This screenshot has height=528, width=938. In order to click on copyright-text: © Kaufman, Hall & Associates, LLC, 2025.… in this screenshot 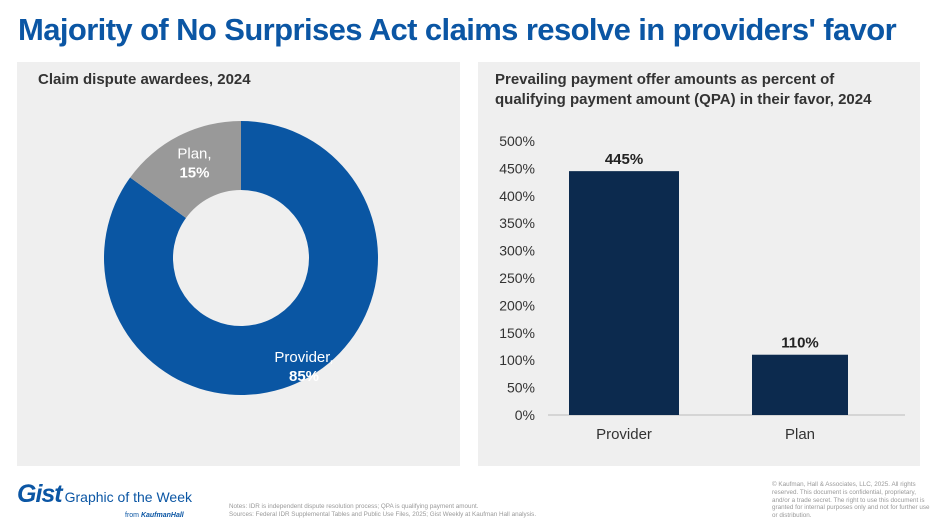, I will do `click(851, 500)`.